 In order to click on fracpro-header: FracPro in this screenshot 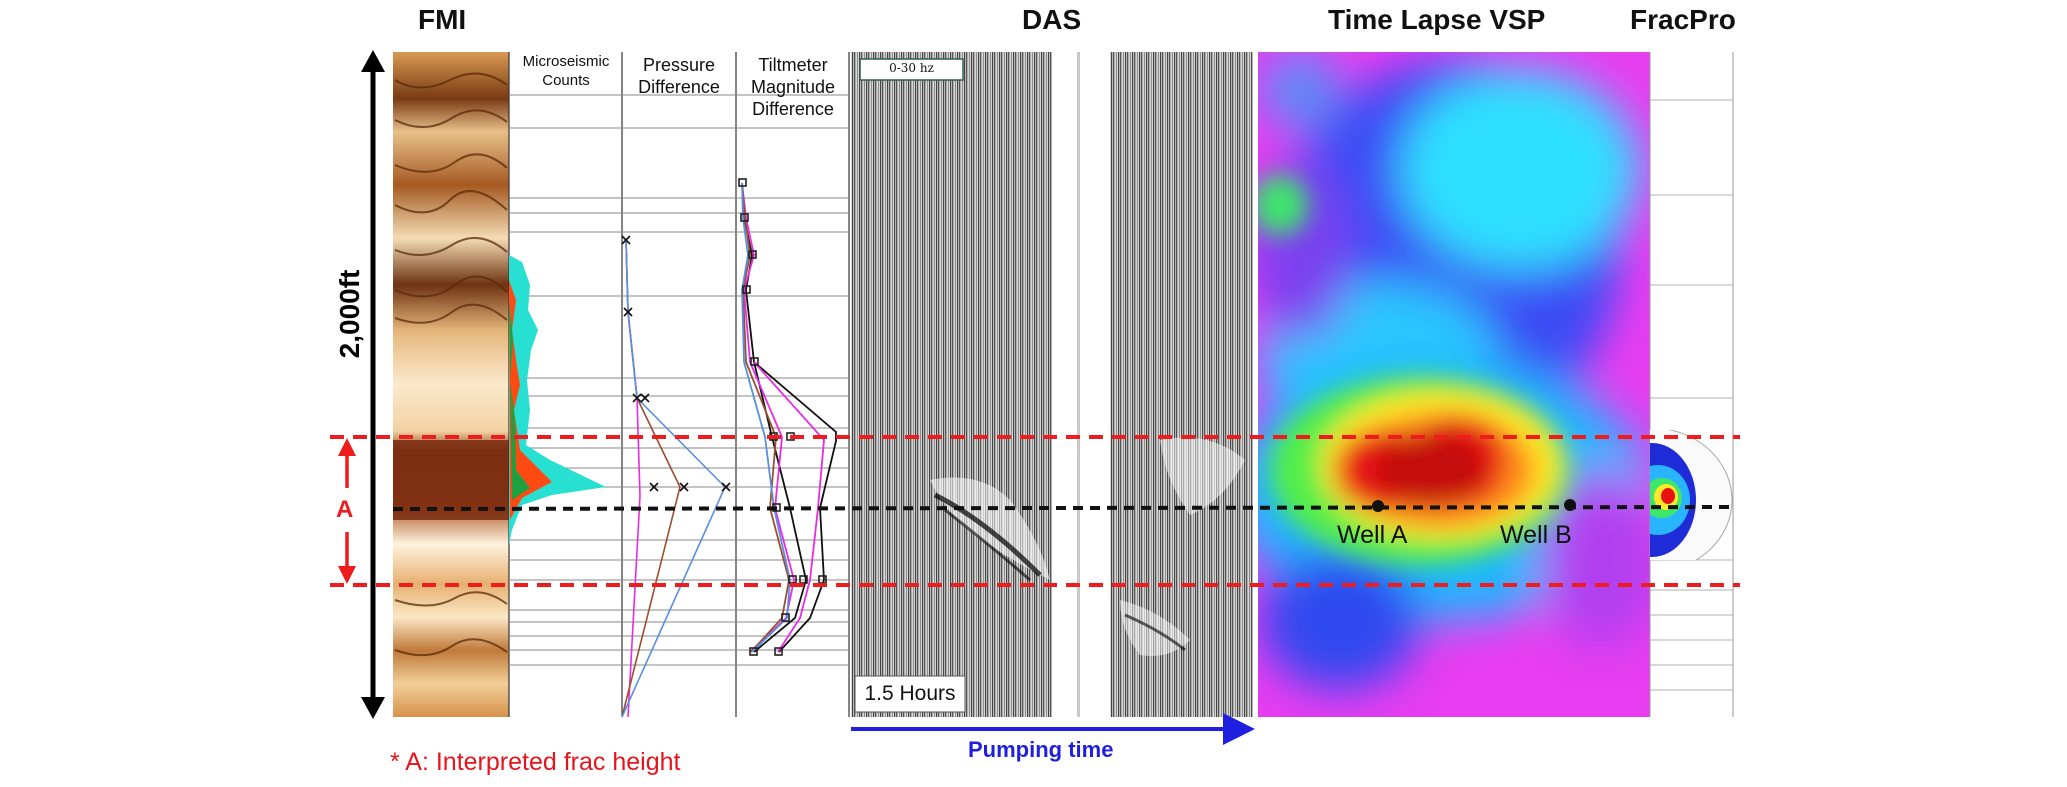, I will do `click(1683, 19)`.